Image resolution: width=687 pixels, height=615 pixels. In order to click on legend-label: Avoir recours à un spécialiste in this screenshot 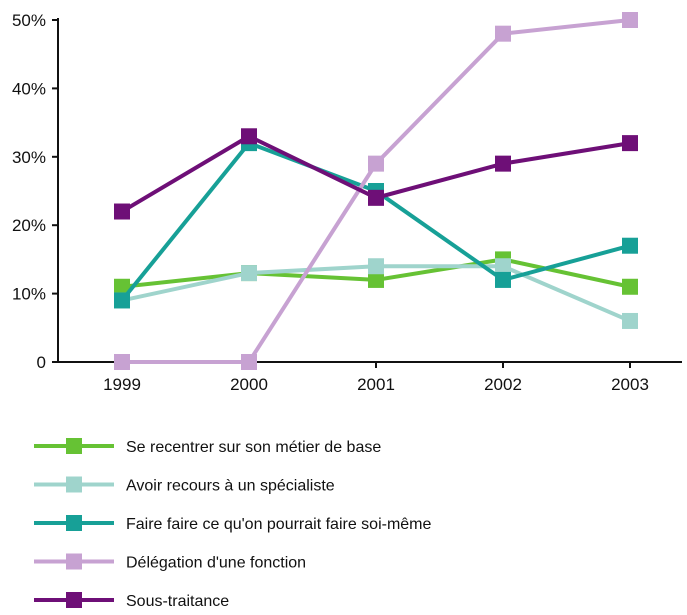, I will do `click(230, 486)`.